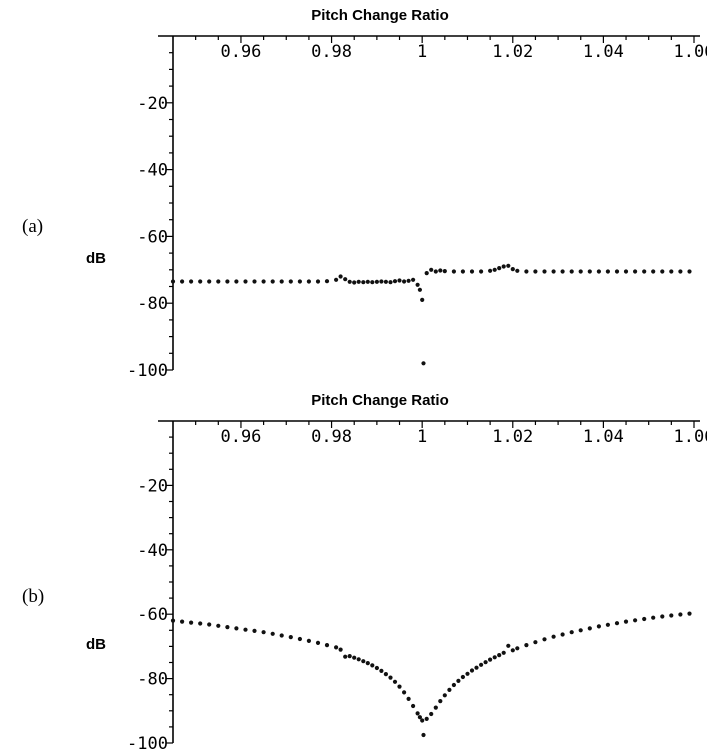 Image resolution: width=707 pixels, height=750 pixels. I want to click on y-tick-label-b: -20, so click(152, 486).